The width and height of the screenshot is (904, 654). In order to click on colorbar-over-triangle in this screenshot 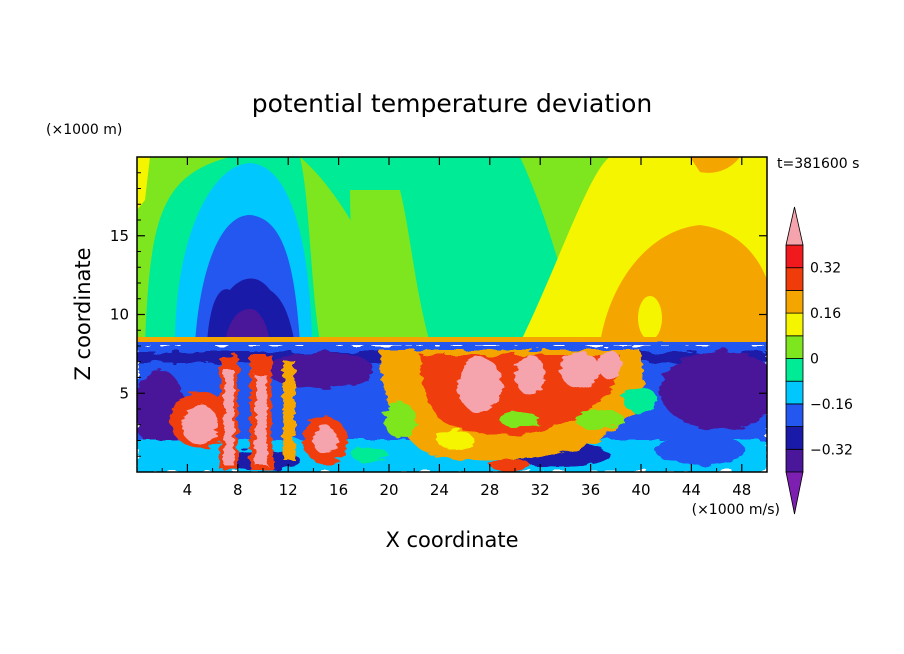, I will do `click(794, 226)`.